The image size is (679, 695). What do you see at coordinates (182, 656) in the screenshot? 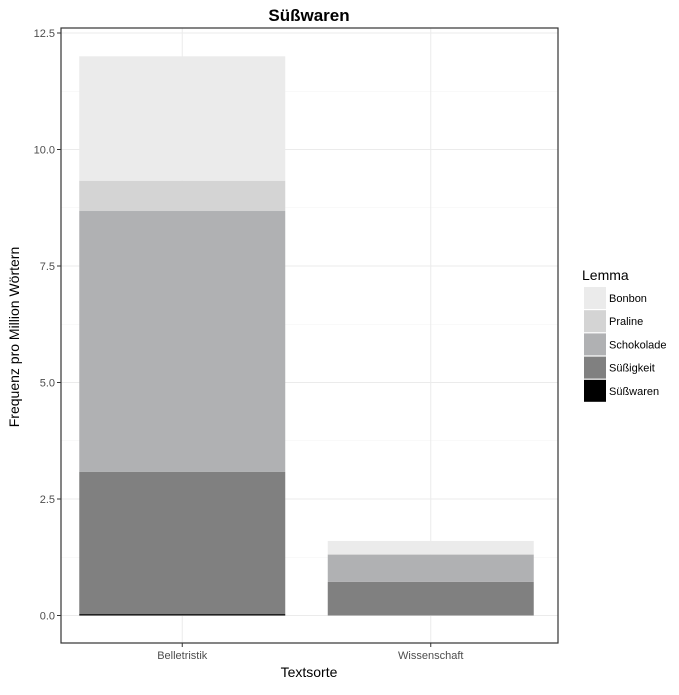
I see `x-tick-label: Belletristik` at bounding box center [182, 656].